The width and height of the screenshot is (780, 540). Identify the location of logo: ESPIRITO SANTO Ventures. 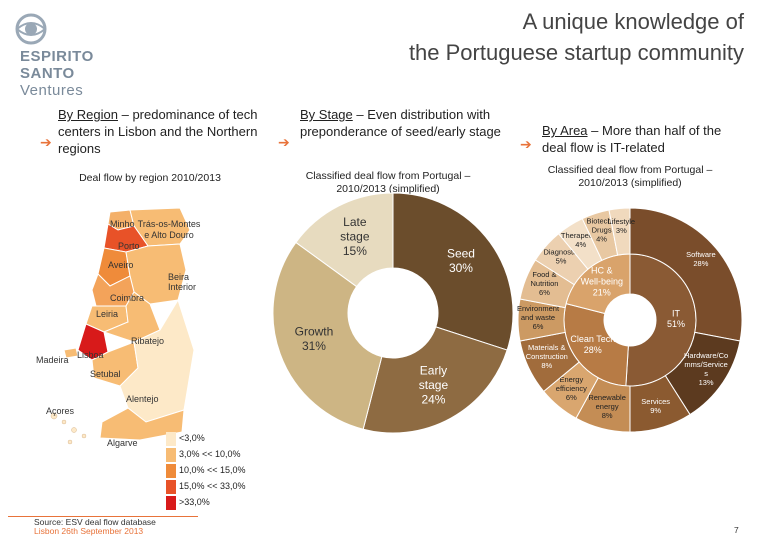
(71, 55).